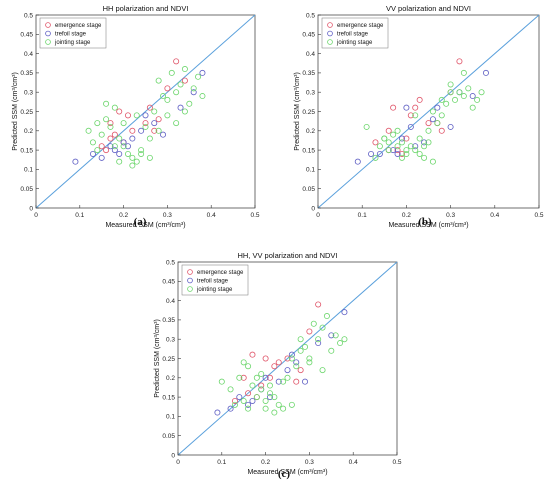  I want to click on chart-title: HH, VV polarization and NDVI, so click(287, 255).